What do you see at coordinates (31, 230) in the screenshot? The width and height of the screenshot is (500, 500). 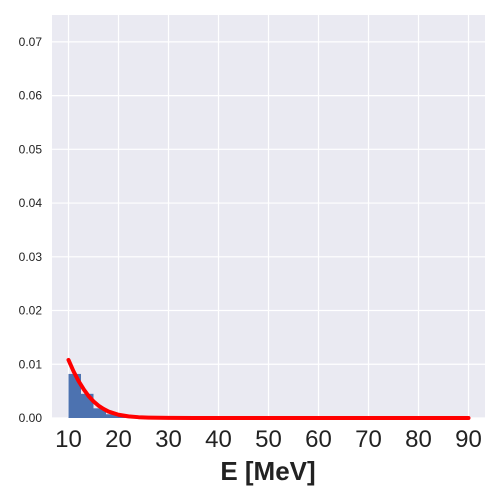 I see `y-tick-labels: 0.00 0.01 0.02 0.03 0.04 0.05 0.06 0.07` at bounding box center [31, 230].